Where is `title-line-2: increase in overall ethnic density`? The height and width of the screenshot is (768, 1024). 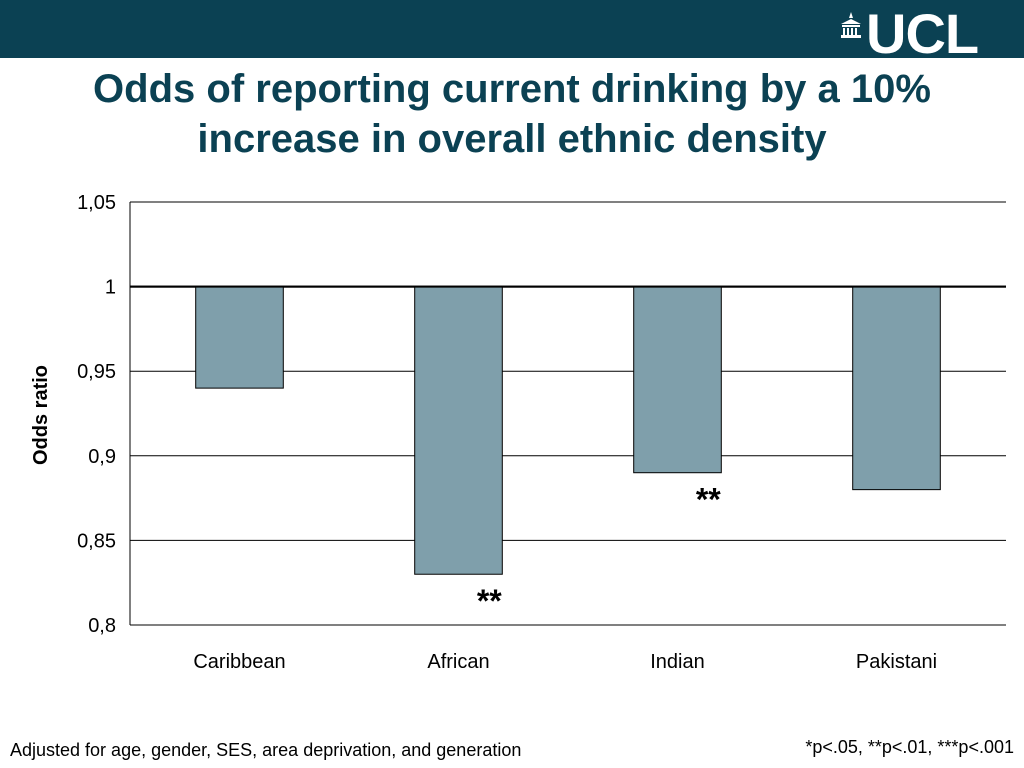 title-line-2: increase in overall ethnic density is located at coordinates (512, 139).